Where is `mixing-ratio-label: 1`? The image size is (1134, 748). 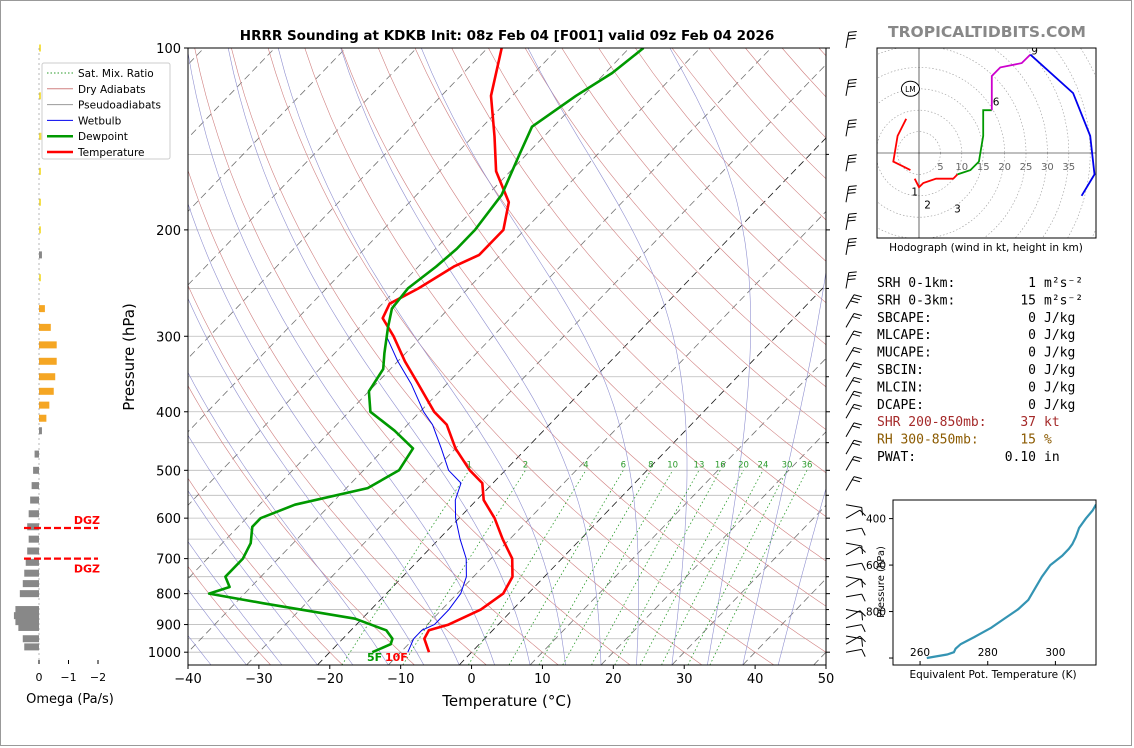
mixing-ratio-label: 1 is located at coordinates (468, 465).